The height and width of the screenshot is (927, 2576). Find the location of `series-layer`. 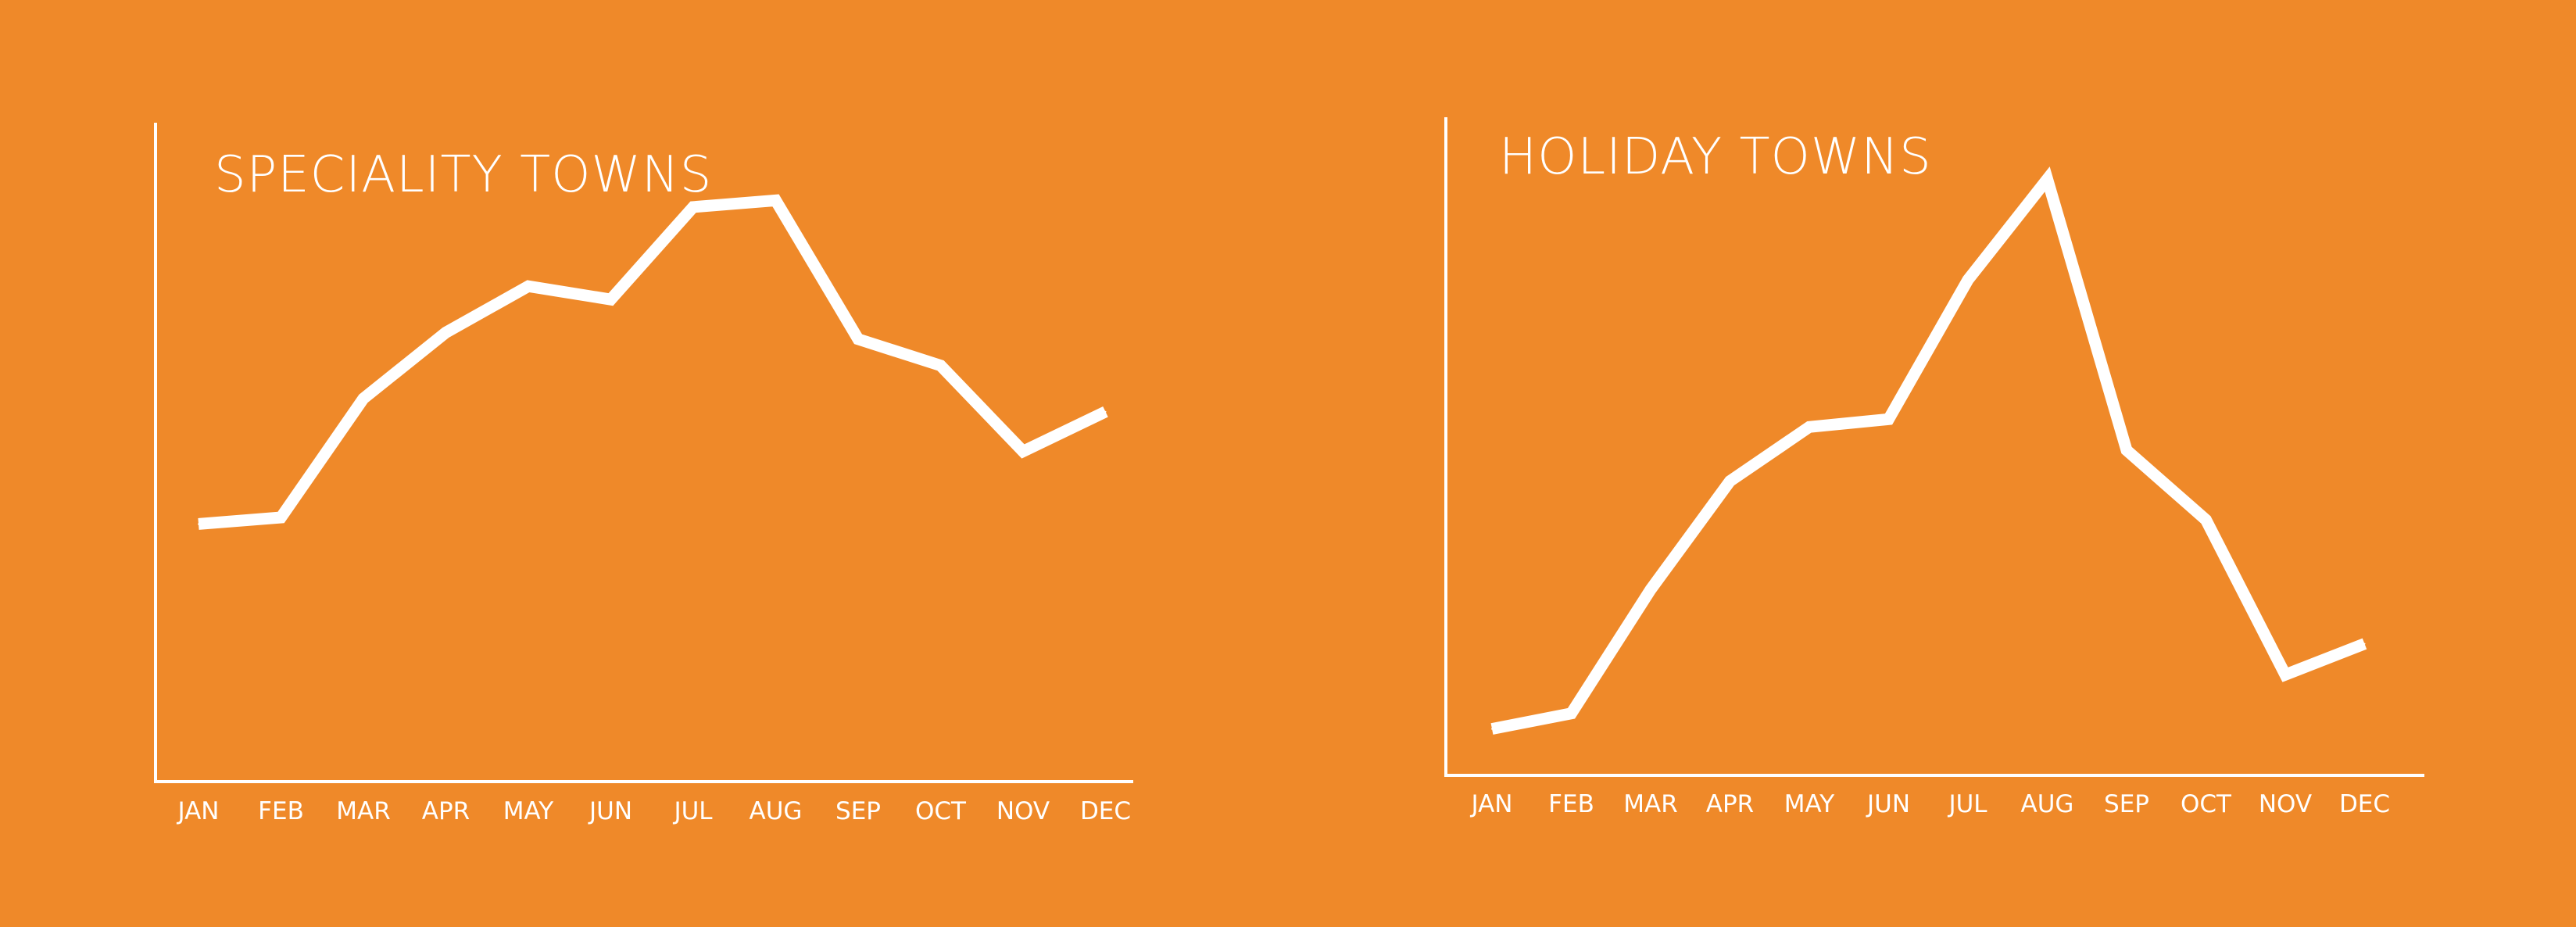

series-layer is located at coordinates (653, 362).